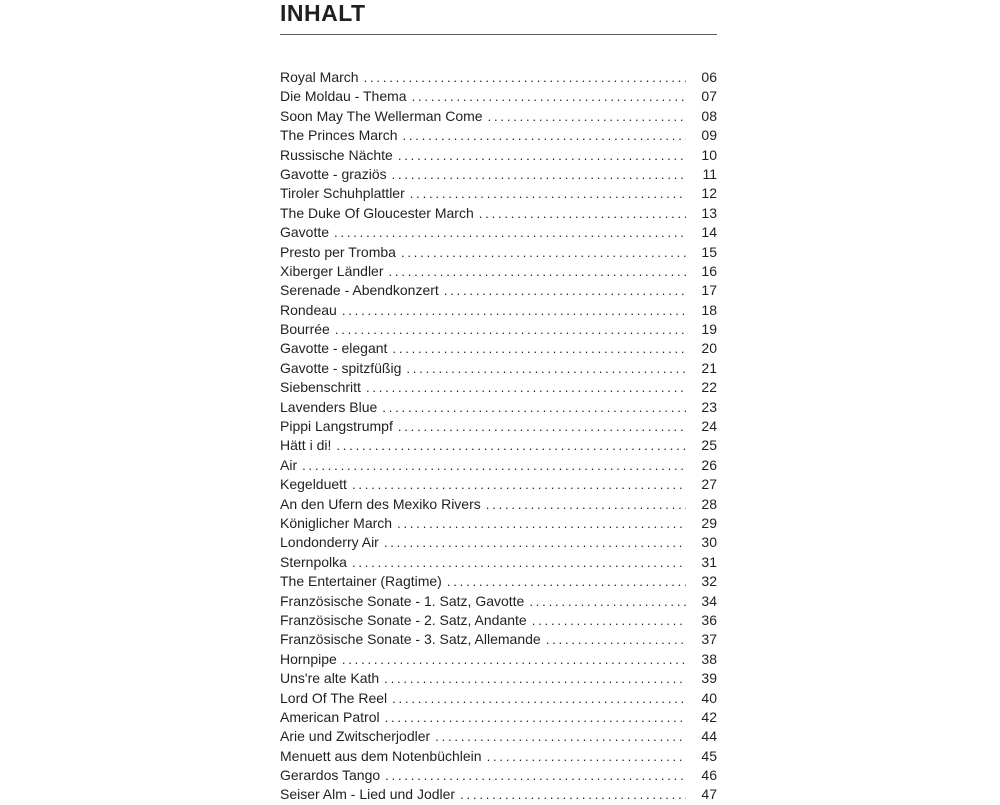 The width and height of the screenshot is (1000, 805). I want to click on toc-entry: Gavotte - graziös 11, so click(498, 174).